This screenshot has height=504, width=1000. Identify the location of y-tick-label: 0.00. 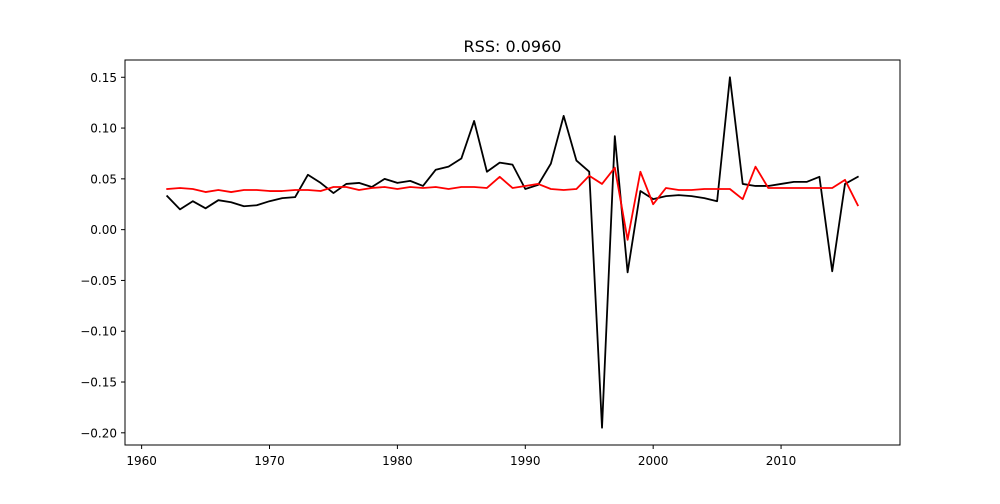
(103, 230).